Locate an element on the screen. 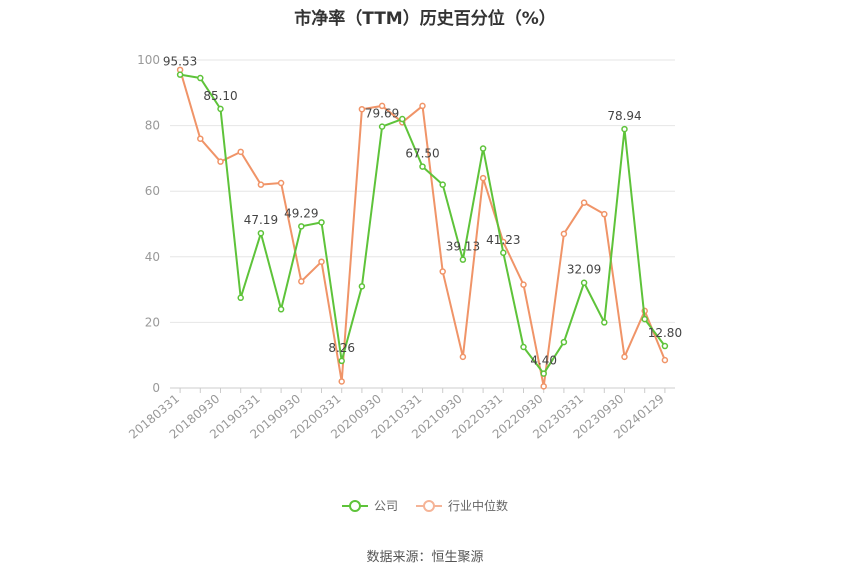  data-label: 41.23 is located at coordinates (503, 240).